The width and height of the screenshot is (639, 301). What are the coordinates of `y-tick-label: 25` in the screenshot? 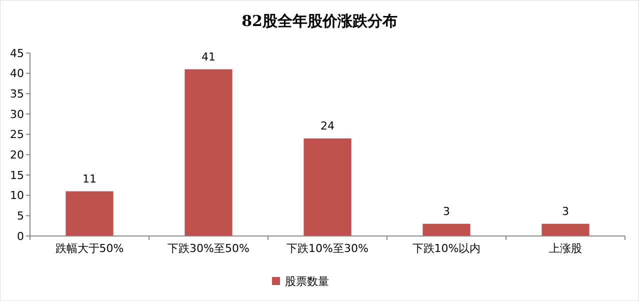 It's located at (17, 135).